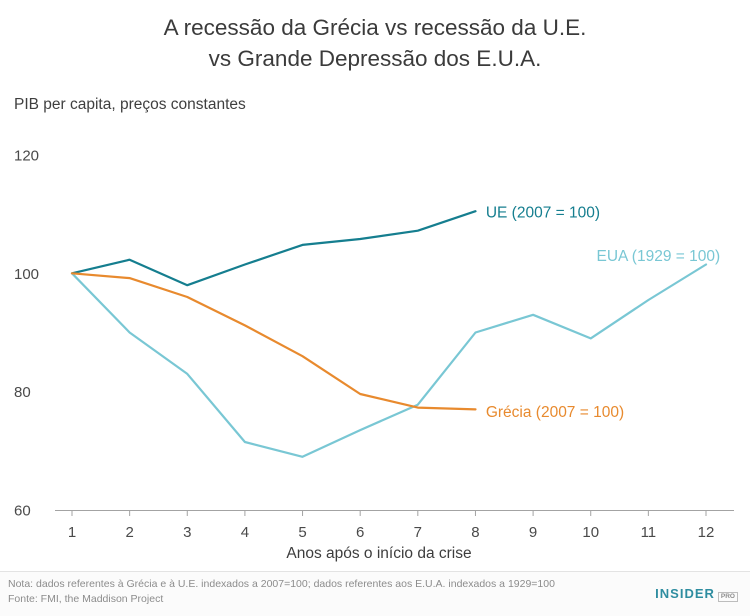 Image resolution: width=750 pixels, height=616 pixels. Describe the element at coordinates (533, 532) in the screenshot. I see `x-tick-label: 9` at that location.